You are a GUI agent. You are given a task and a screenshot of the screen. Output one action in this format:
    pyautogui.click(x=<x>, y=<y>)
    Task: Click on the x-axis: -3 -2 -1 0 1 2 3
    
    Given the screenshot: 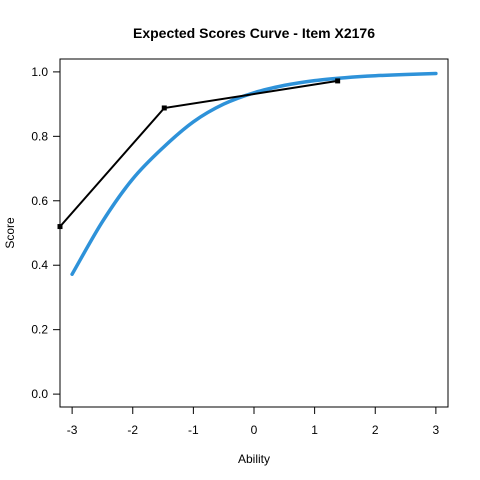 What is the action you would take?
    pyautogui.click(x=253, y=421)
    